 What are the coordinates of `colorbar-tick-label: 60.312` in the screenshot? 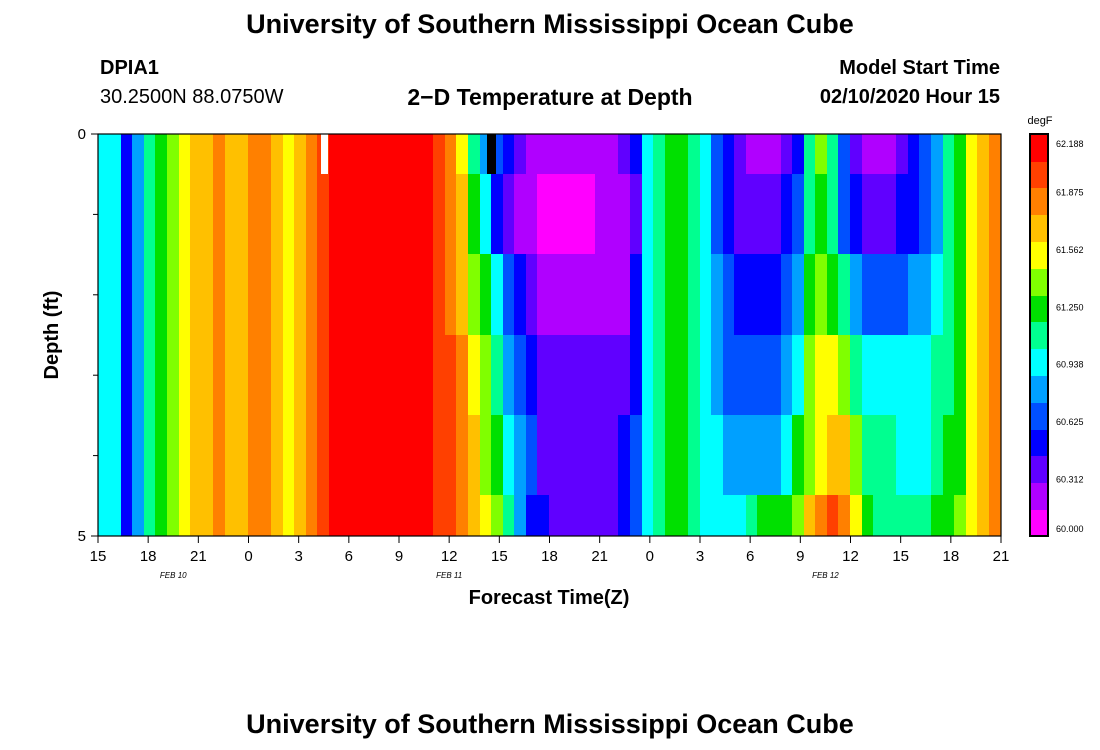 It's located at (1070, 480).